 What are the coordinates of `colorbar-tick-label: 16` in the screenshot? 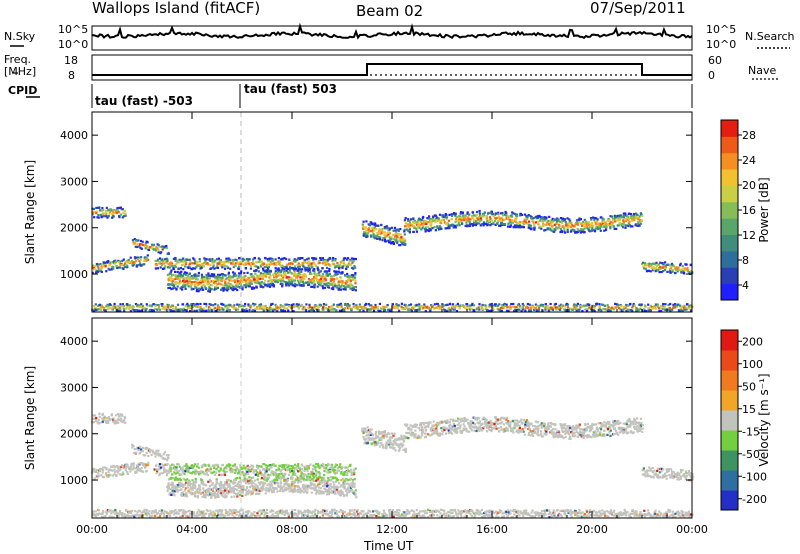 It's located at (749, 210).